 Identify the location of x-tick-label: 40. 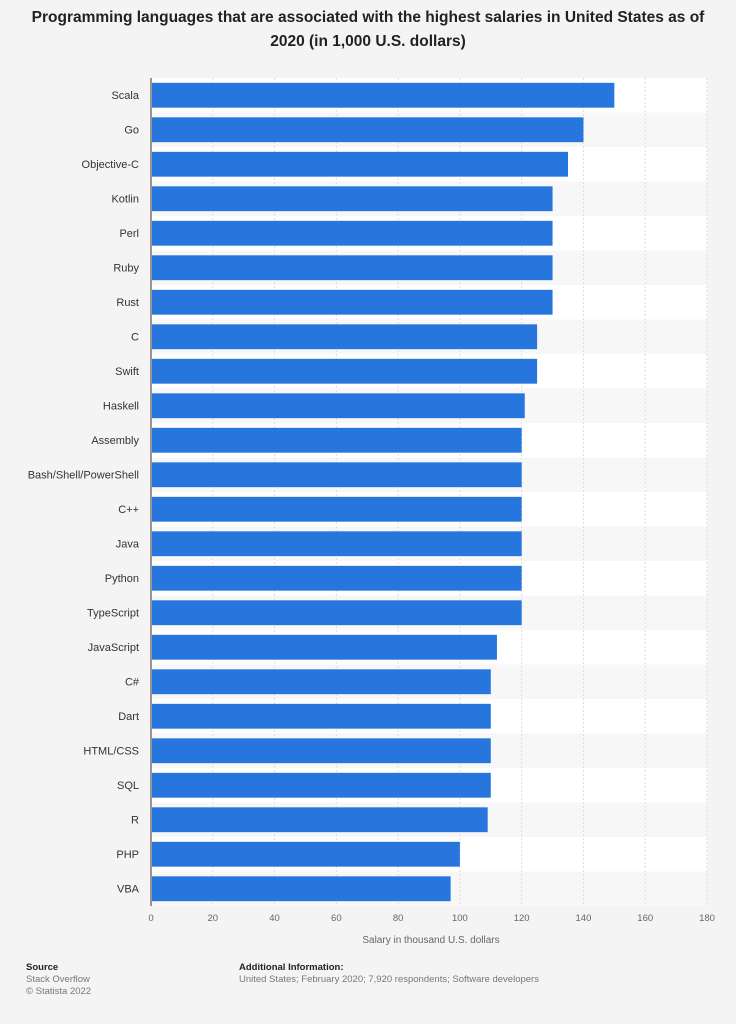
(274, 918).